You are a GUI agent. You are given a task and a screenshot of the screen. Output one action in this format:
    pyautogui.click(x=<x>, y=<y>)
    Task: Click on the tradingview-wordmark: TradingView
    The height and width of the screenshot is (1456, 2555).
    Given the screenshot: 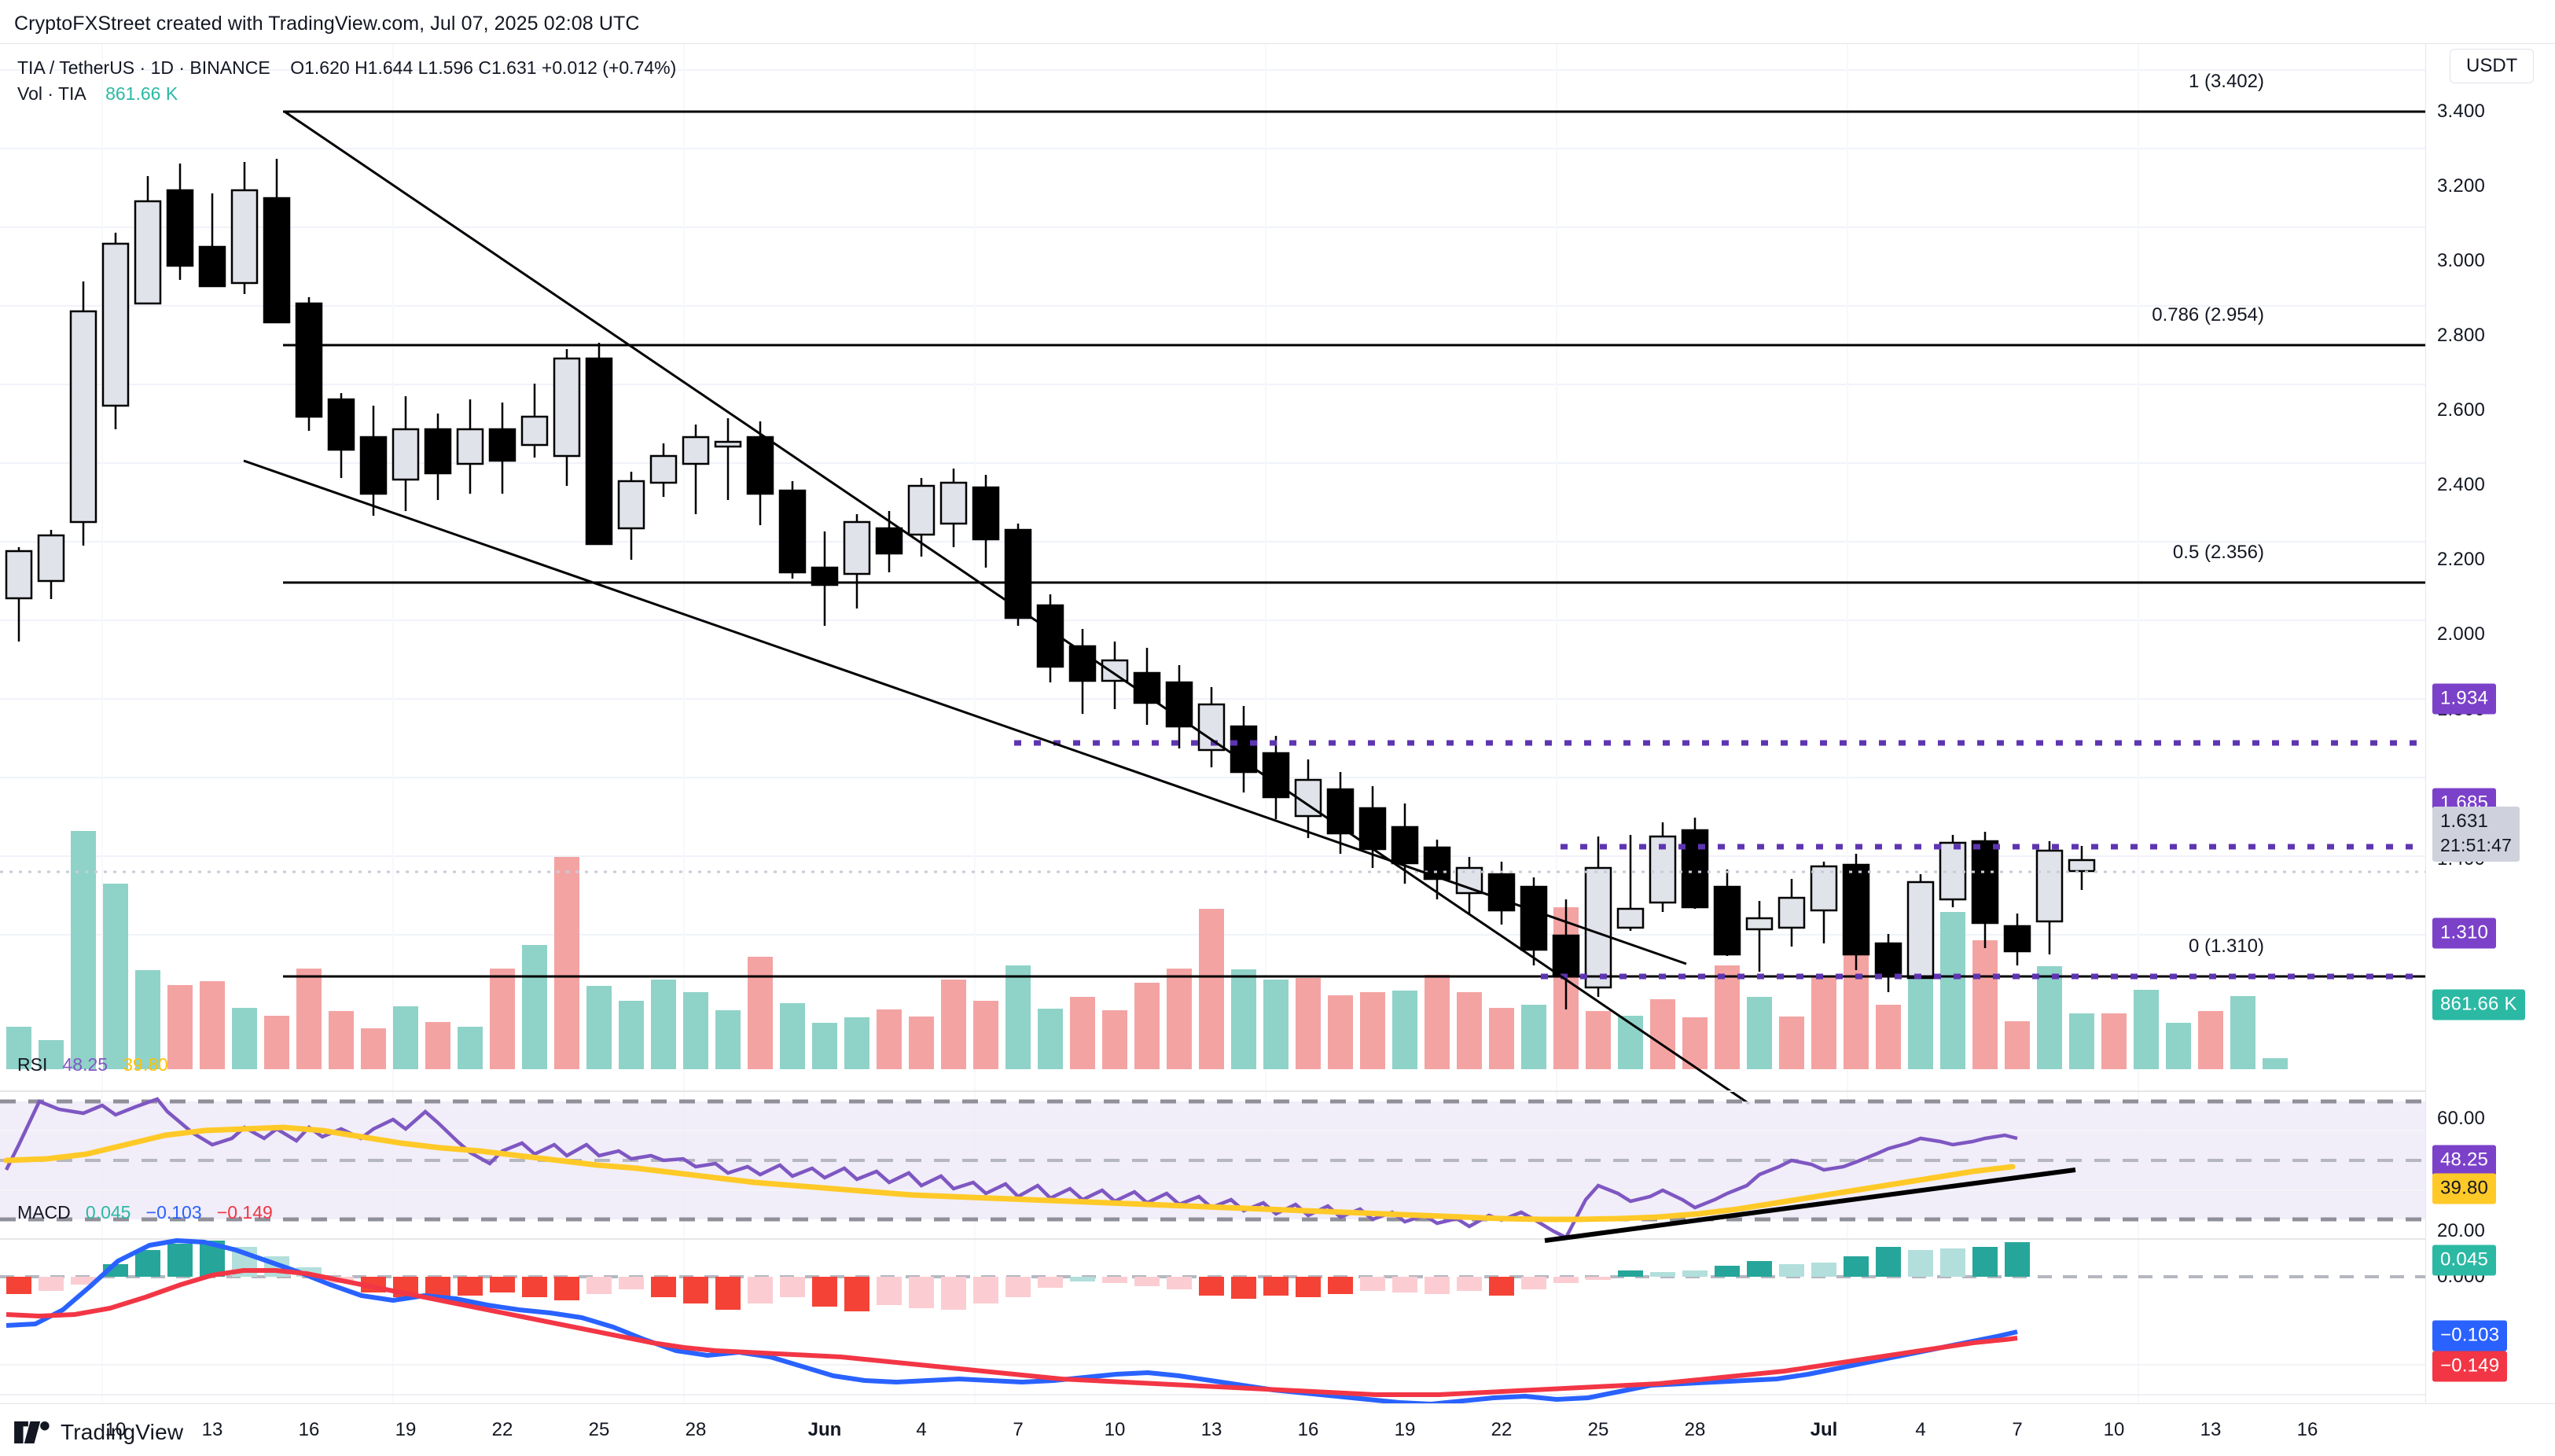 What is the action you would take?
    pyautogui.click(x=123, y=1432)
    